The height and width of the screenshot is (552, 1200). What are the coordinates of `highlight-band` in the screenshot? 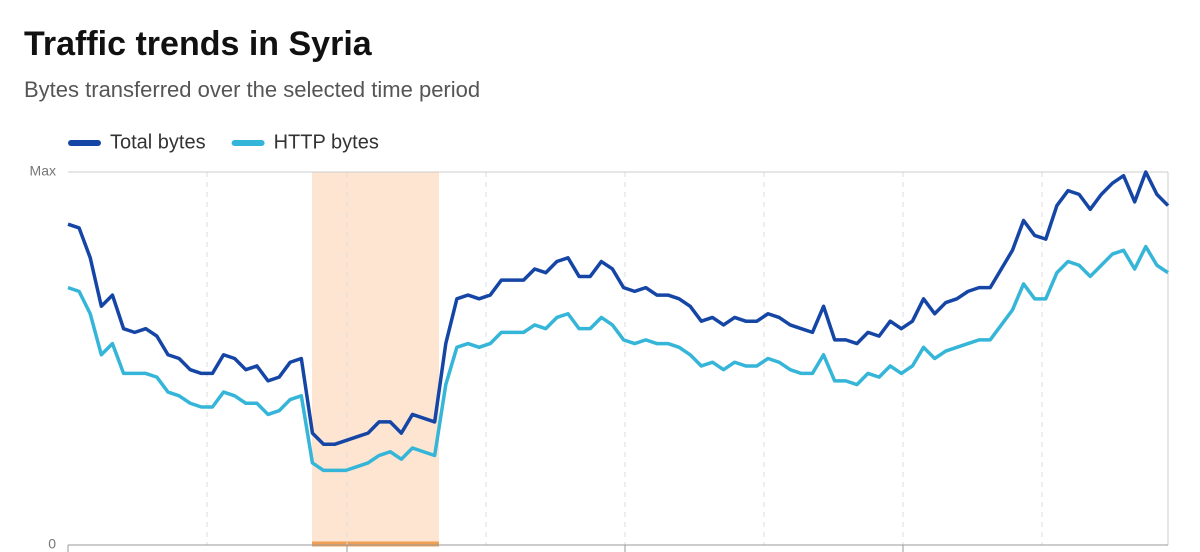 It's located at (375, 358).